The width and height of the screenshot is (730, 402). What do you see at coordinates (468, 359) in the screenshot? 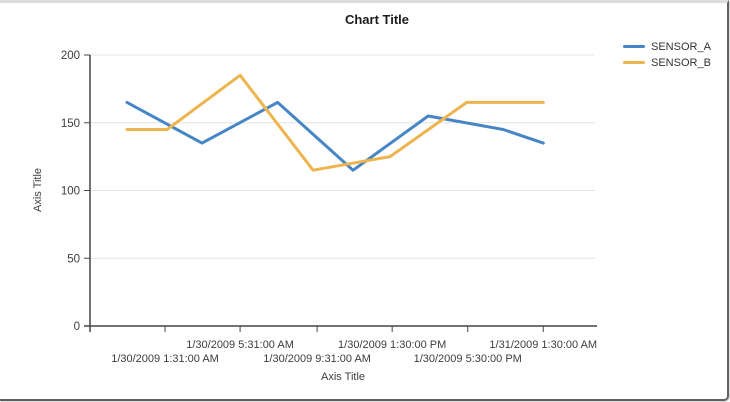
I see `x-tick-label: 1/30/2009 5:30:00 PM` at bounding box center [468, 359].